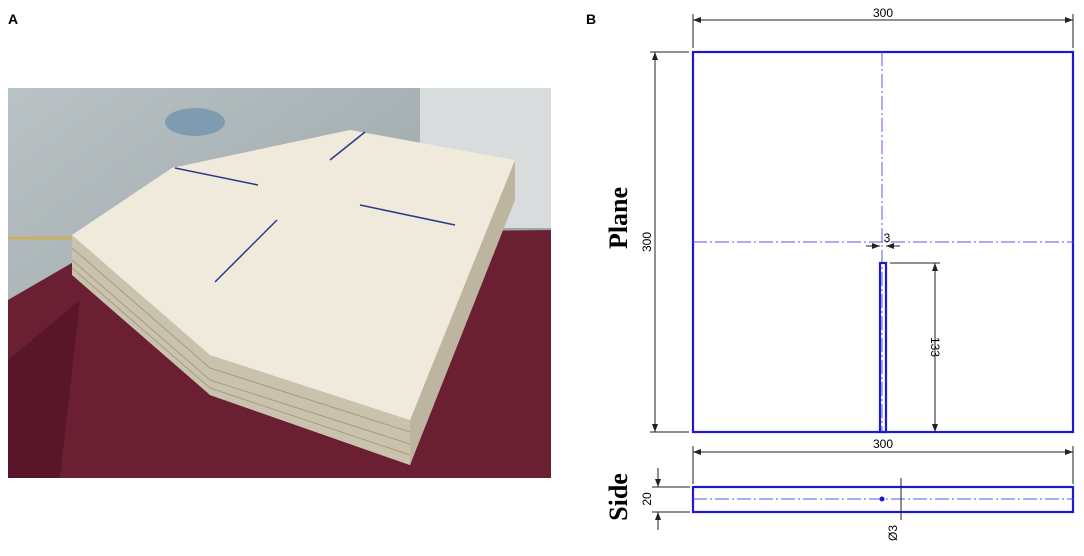 Image resolution: width=1084 pixels, height=556 pixels. What do you see at coordinates (618, 497) in the screenshot?
I see `view-title: Side` at bounding box center [618, 497].